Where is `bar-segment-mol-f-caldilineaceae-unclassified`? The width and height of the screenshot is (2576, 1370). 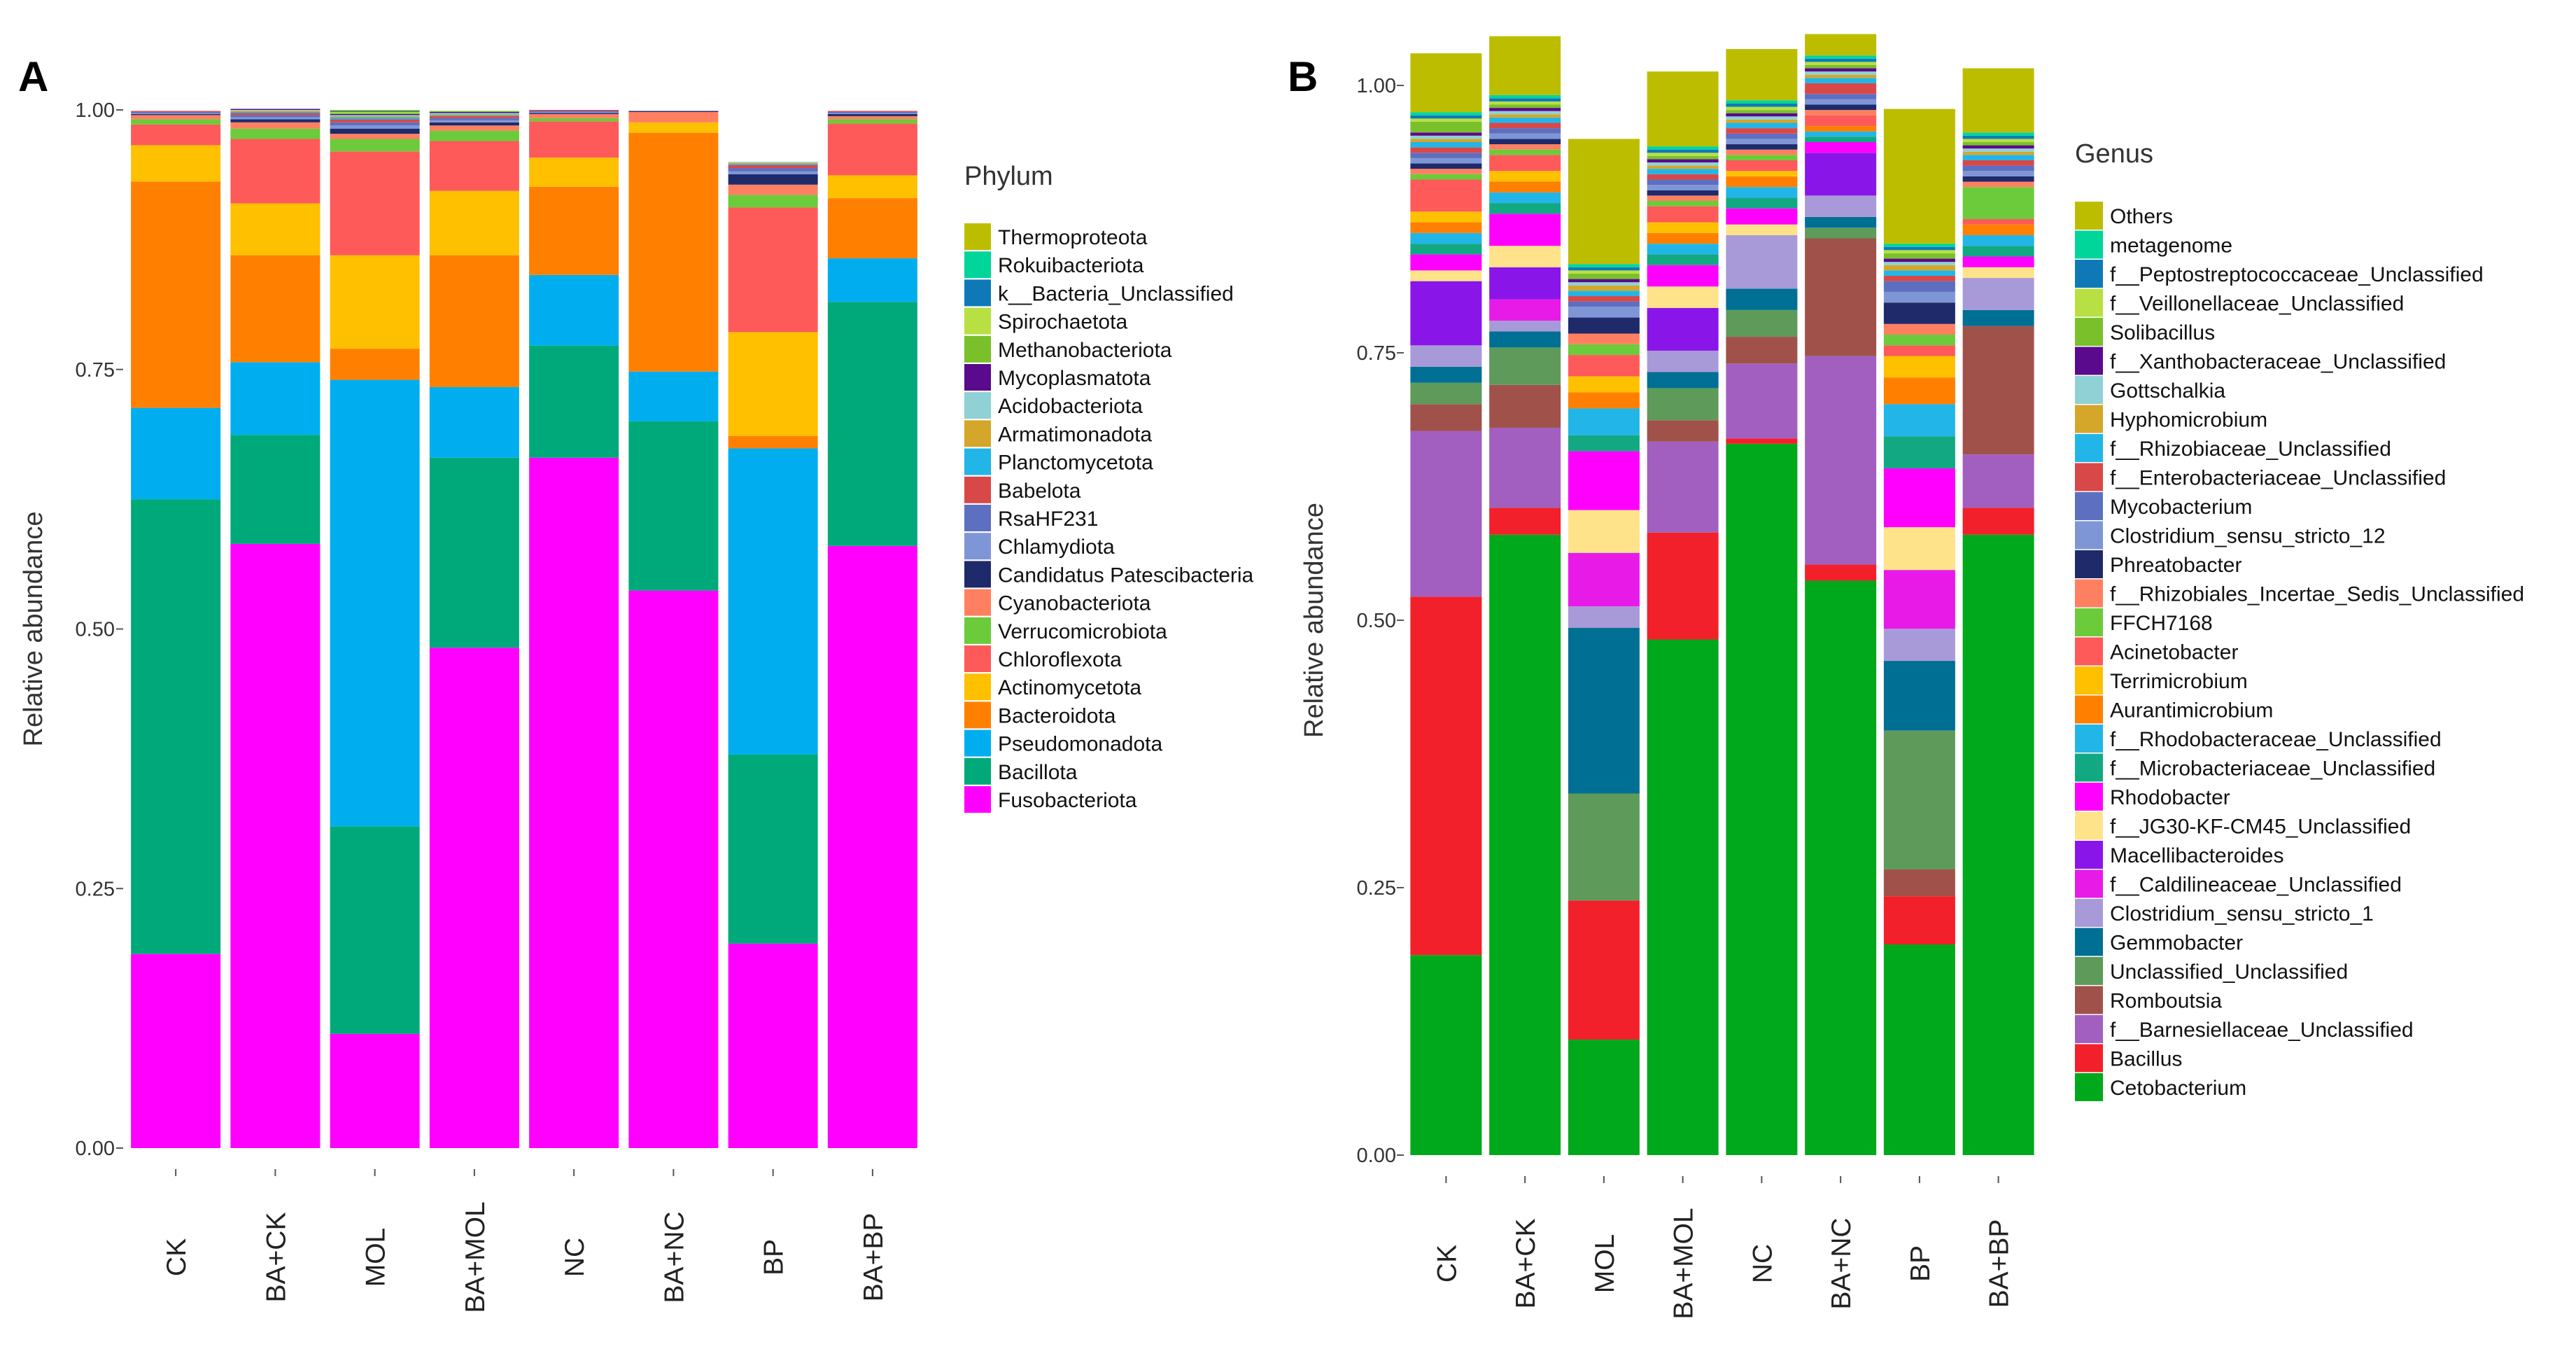 bar-segment-mol-f-caldilineaceae-unclassified is located at coordinates (1604, 579).